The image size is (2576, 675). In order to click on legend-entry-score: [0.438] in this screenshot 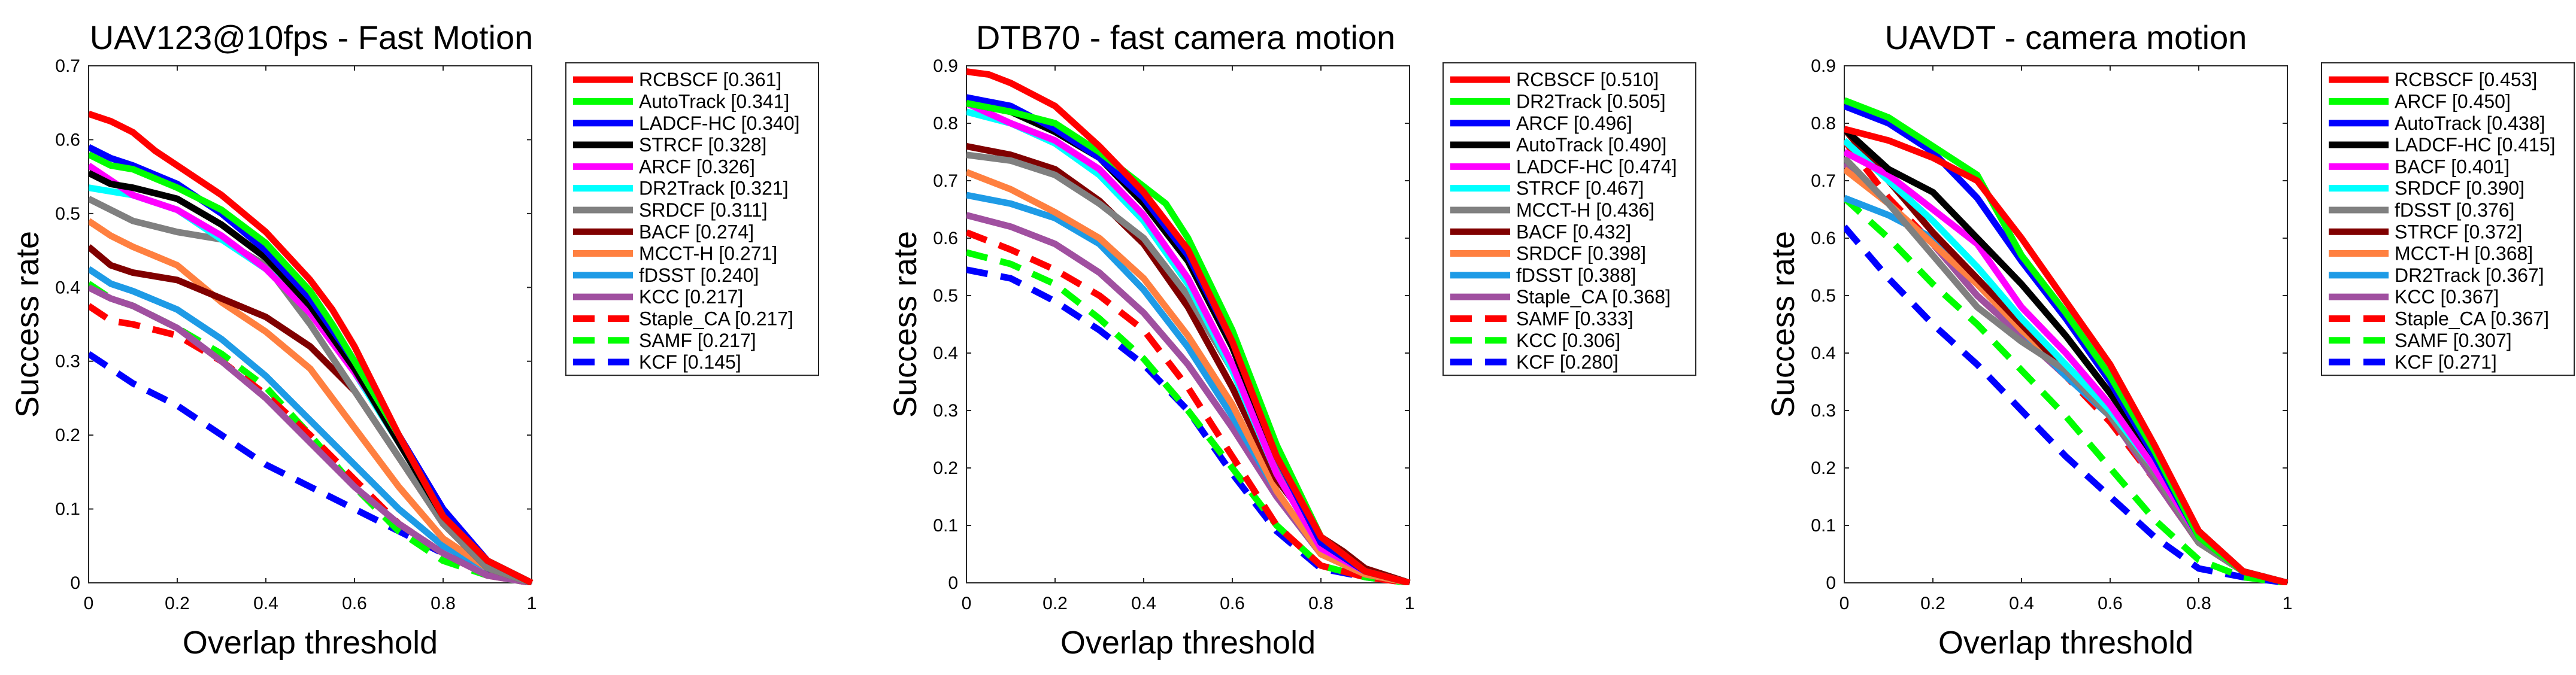, I will do `click(2513, 124)`.